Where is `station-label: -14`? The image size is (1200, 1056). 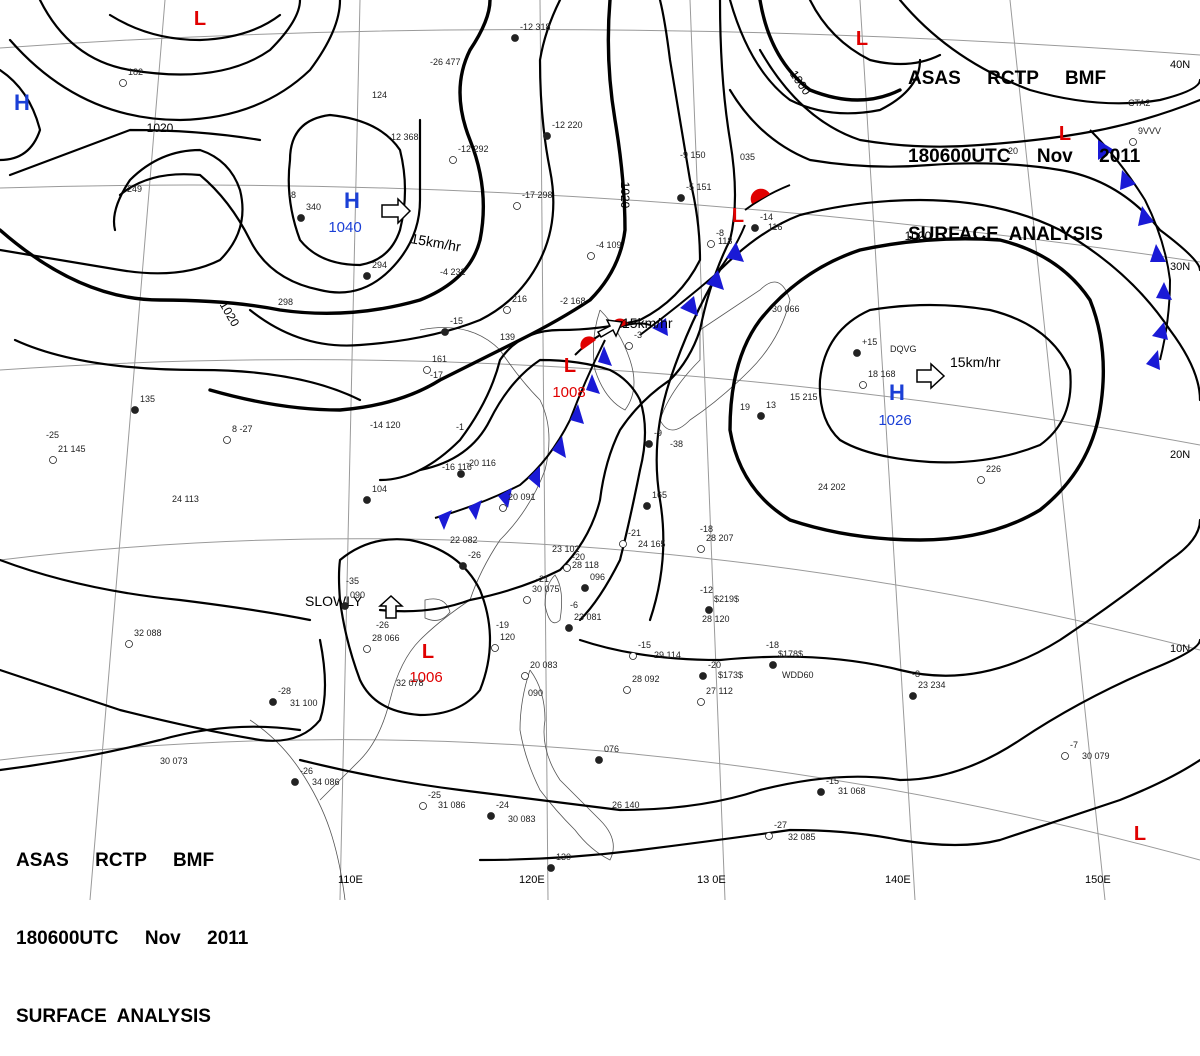
station-label: -14 is located at coordinates (766, 217).